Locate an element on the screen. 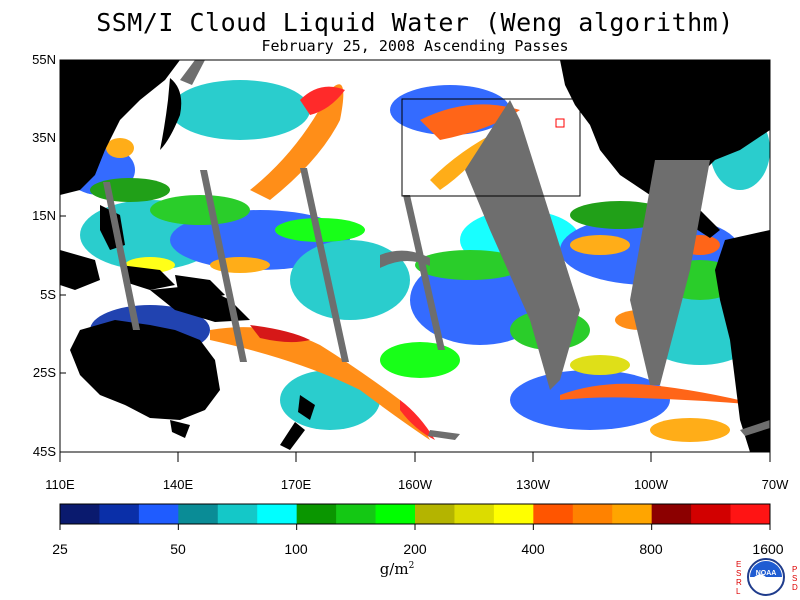  colorbar-label-400: 400 is located at coordinates (533, 549).